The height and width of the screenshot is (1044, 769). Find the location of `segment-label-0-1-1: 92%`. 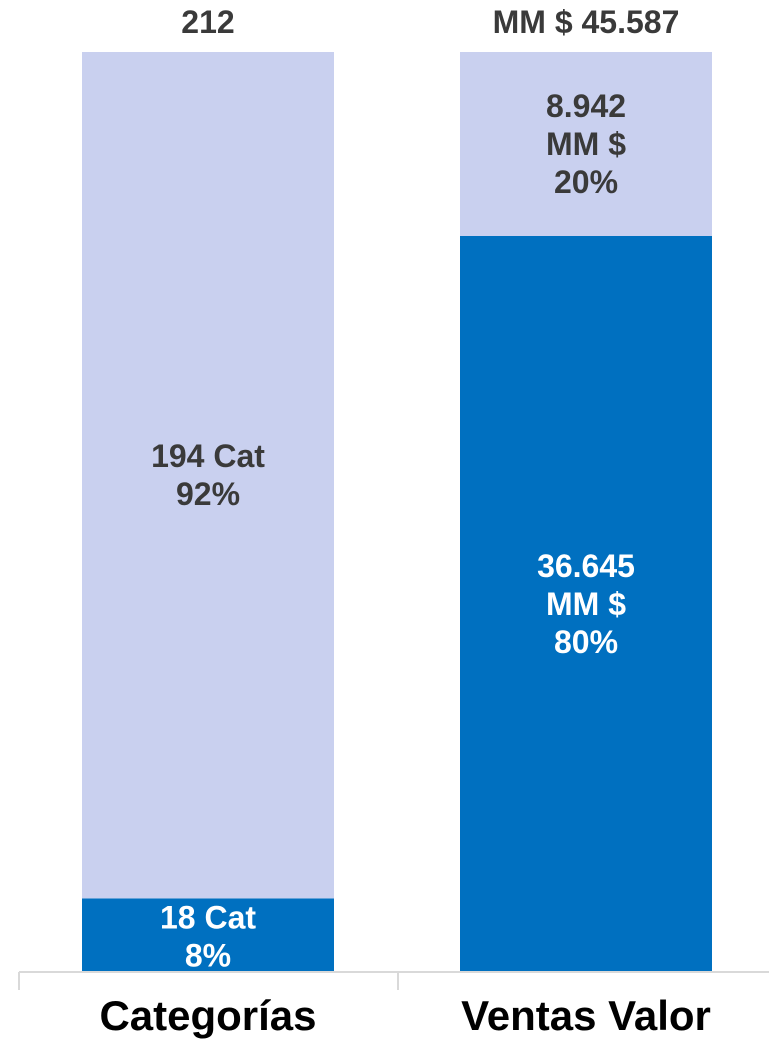

segment-label-0-1-1: 92% is located at coordinates (208, 494).